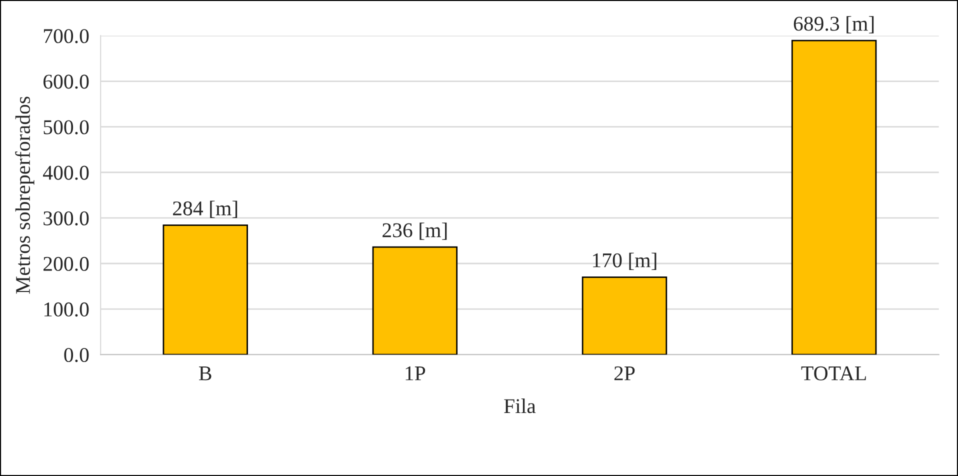 The image size is (958, 476). I want to click on x-tick-label: TOTAL, so click(833, 373).